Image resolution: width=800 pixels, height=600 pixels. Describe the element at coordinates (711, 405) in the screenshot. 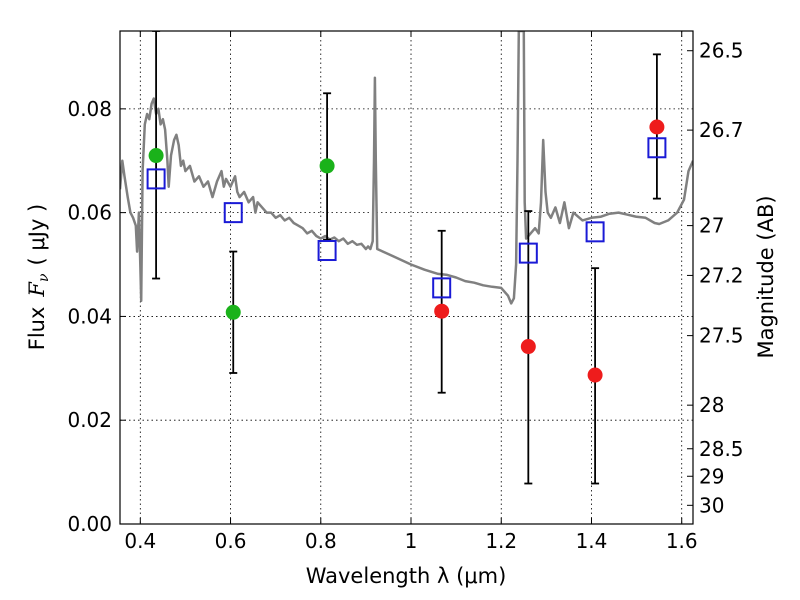

I see `right-axis-tick-label: 28` at that location.